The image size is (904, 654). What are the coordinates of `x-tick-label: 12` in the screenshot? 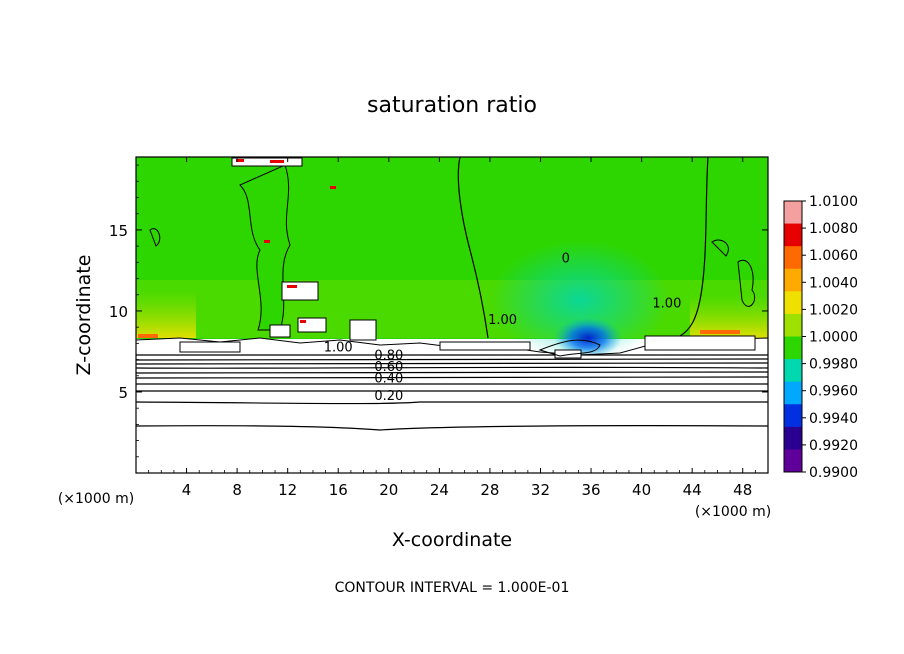 It's located at (287, 490).